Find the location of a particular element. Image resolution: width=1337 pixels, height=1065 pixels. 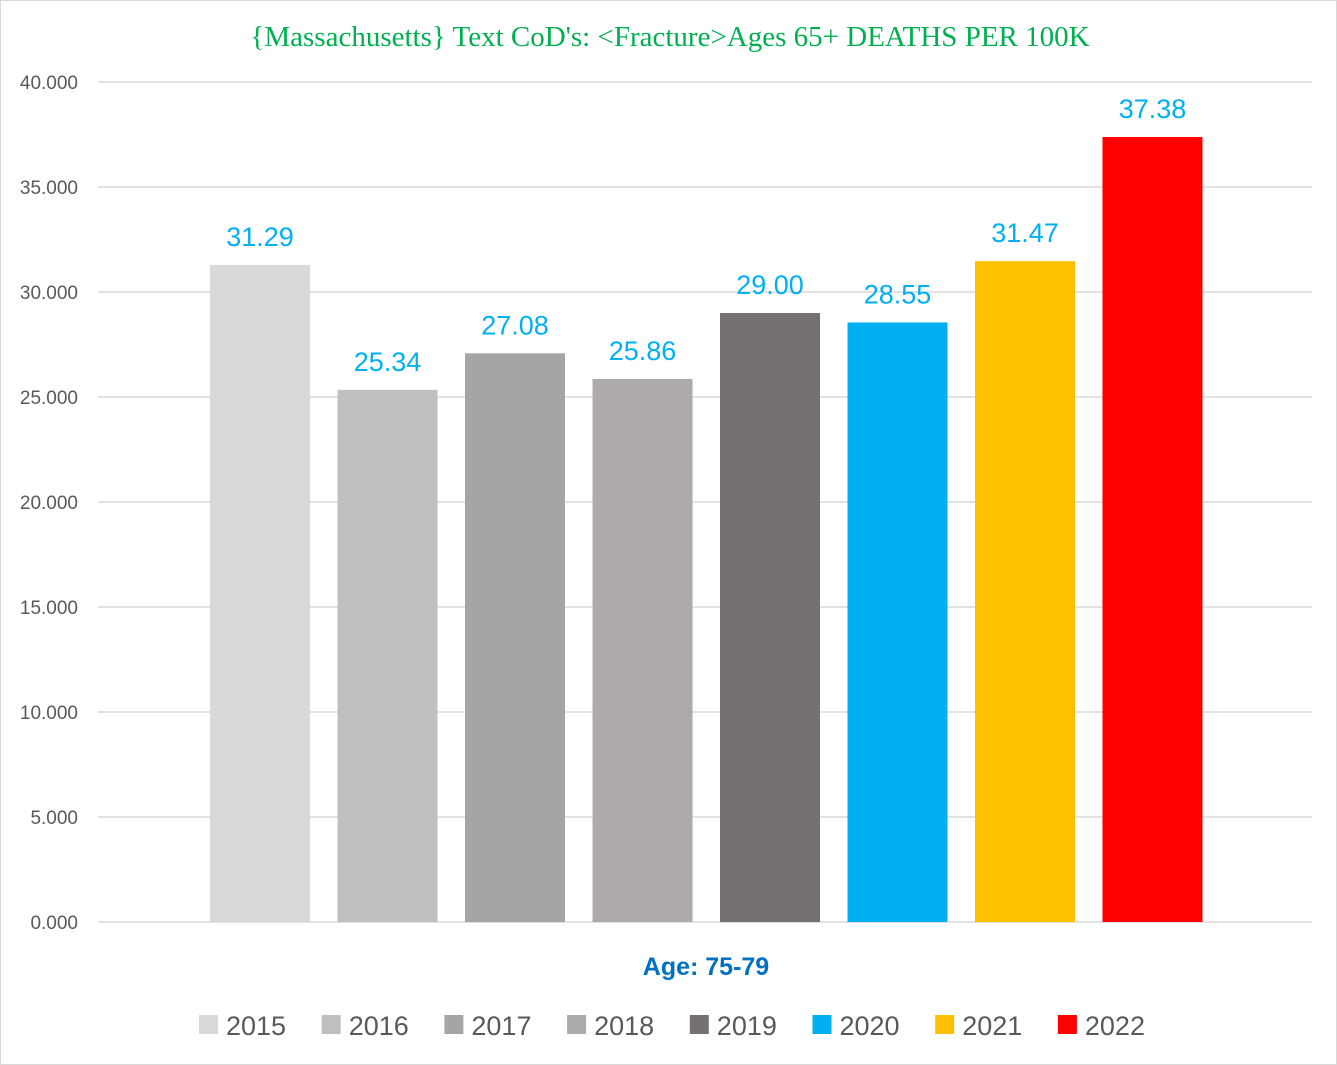

bar-2021 is located at coordinates (1025, 591).